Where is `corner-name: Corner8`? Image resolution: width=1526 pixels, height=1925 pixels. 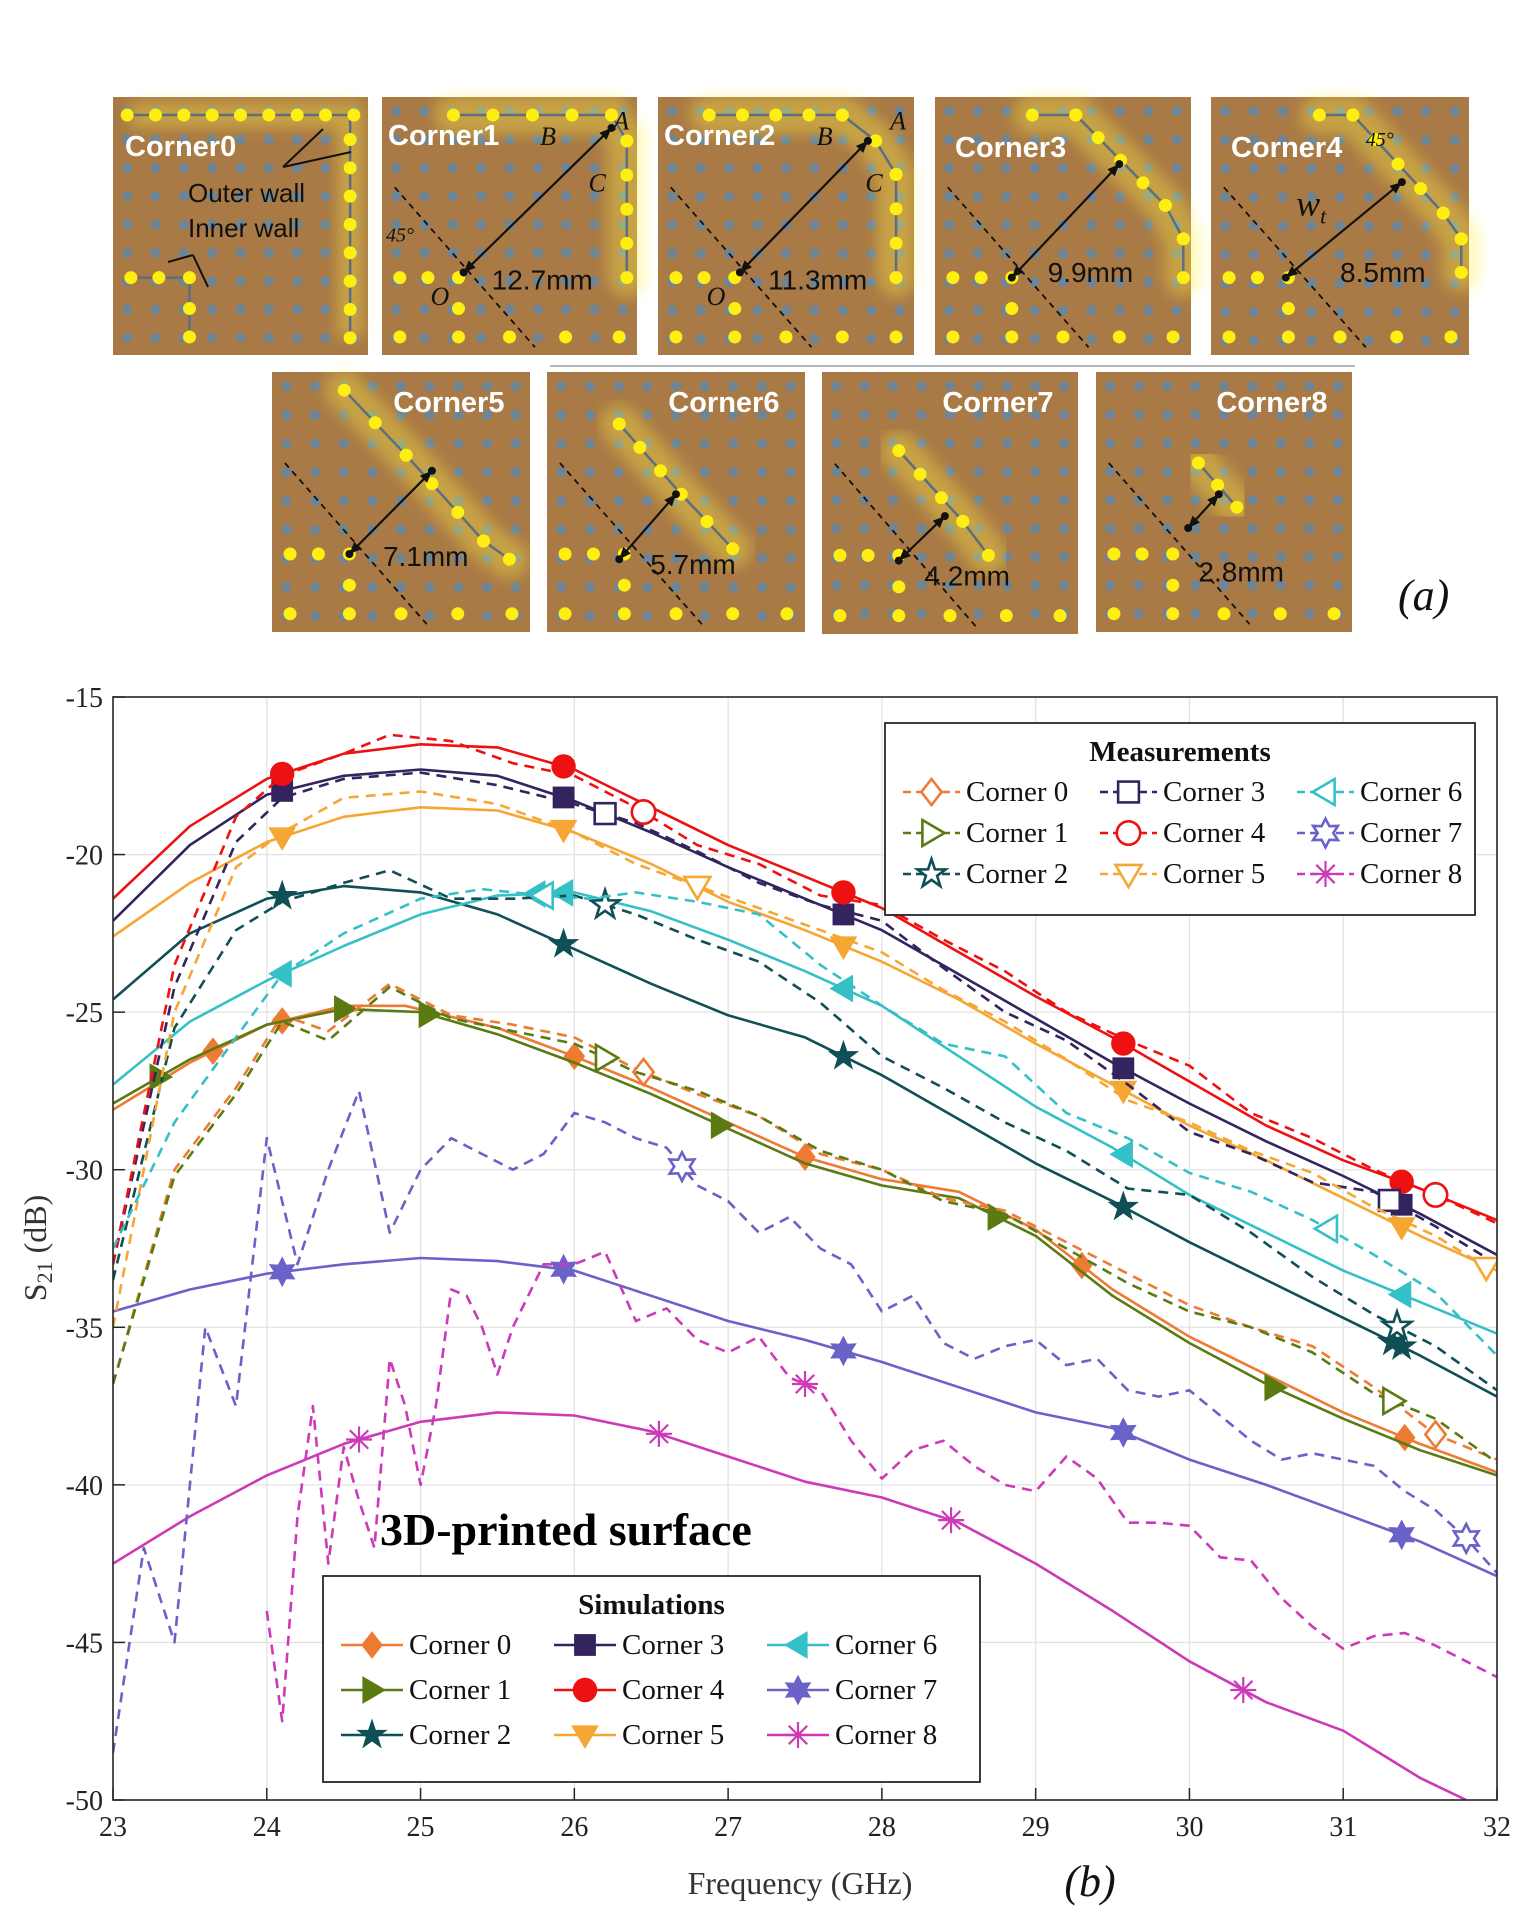 corner-name: Corner8 is located at coordinates (1271, 403).